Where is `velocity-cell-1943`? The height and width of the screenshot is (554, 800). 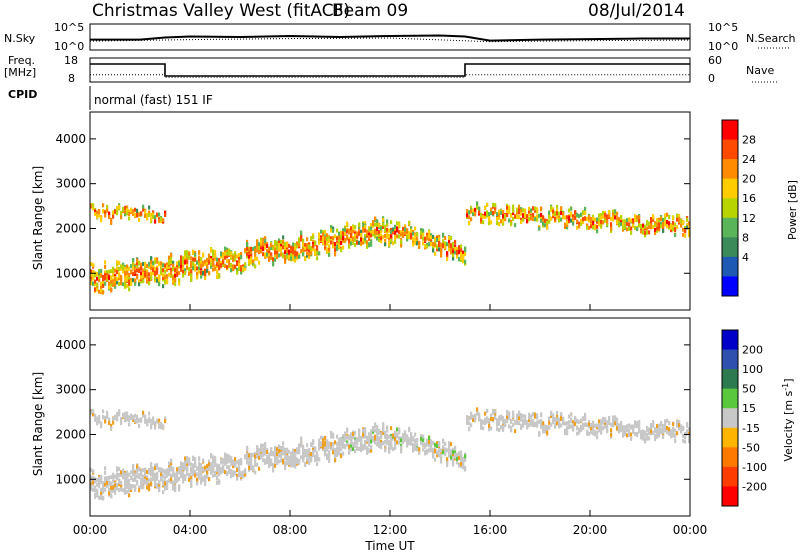
velocity-cell-1943 is located at coordinates (599, 429).